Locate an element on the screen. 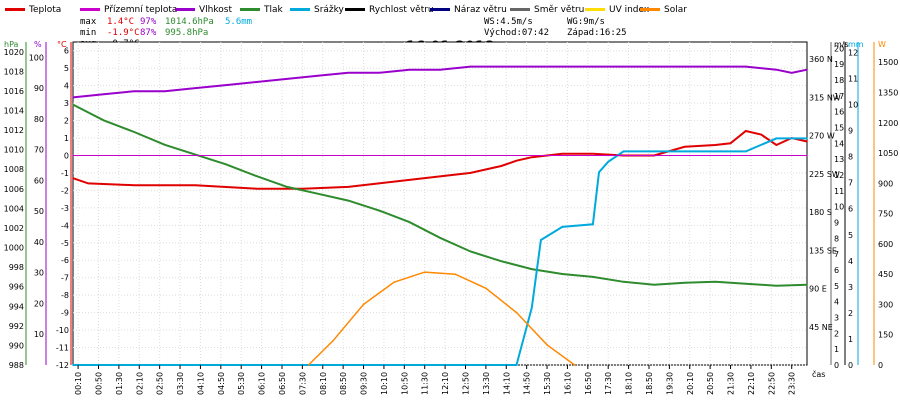 Image resolution: width=900 pixels, height=400 pixels. stat-value: 1014.6hPa is located at coordinates (189, 22).